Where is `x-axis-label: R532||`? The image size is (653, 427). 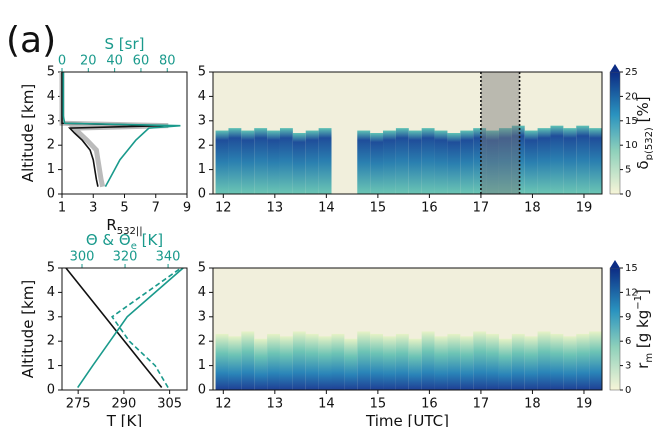 x-axis-label: R532|| is located at coordinates (124, 226).